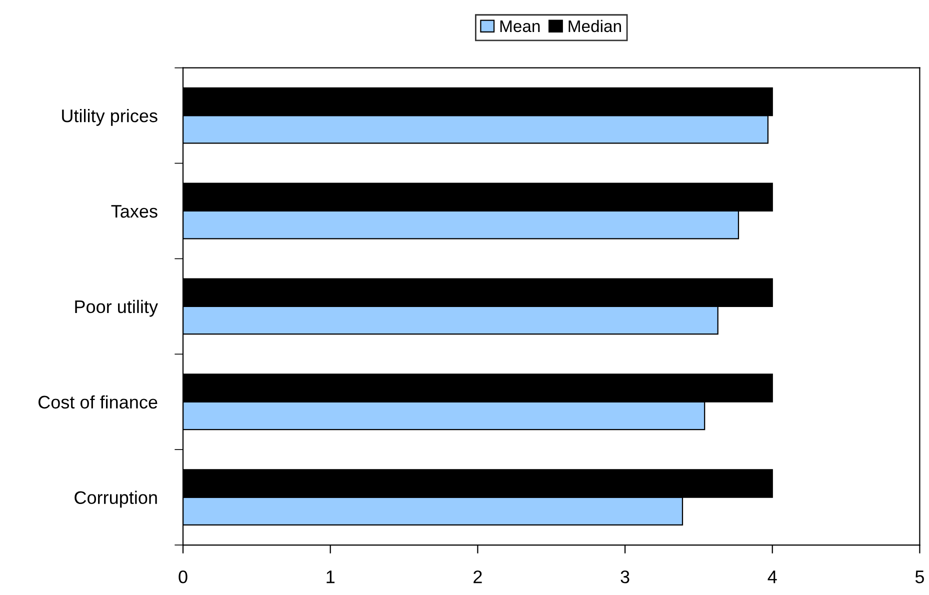 The height and width of the screenshot is (595, 929). What do you see at coordinates (98, 402) in the screenshot?
I see `y-tick-label: Cost of finance` at bounding box center [98, 402].